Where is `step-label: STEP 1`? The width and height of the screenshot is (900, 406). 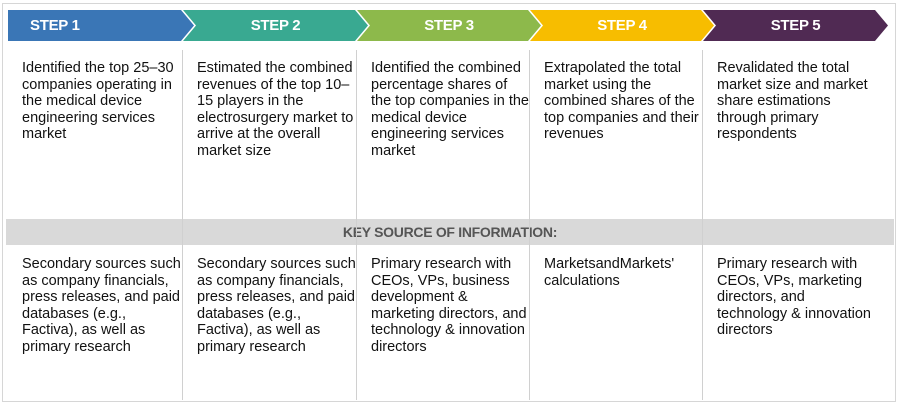
step-label: STEP 1 is located at coordinates (55, 25).